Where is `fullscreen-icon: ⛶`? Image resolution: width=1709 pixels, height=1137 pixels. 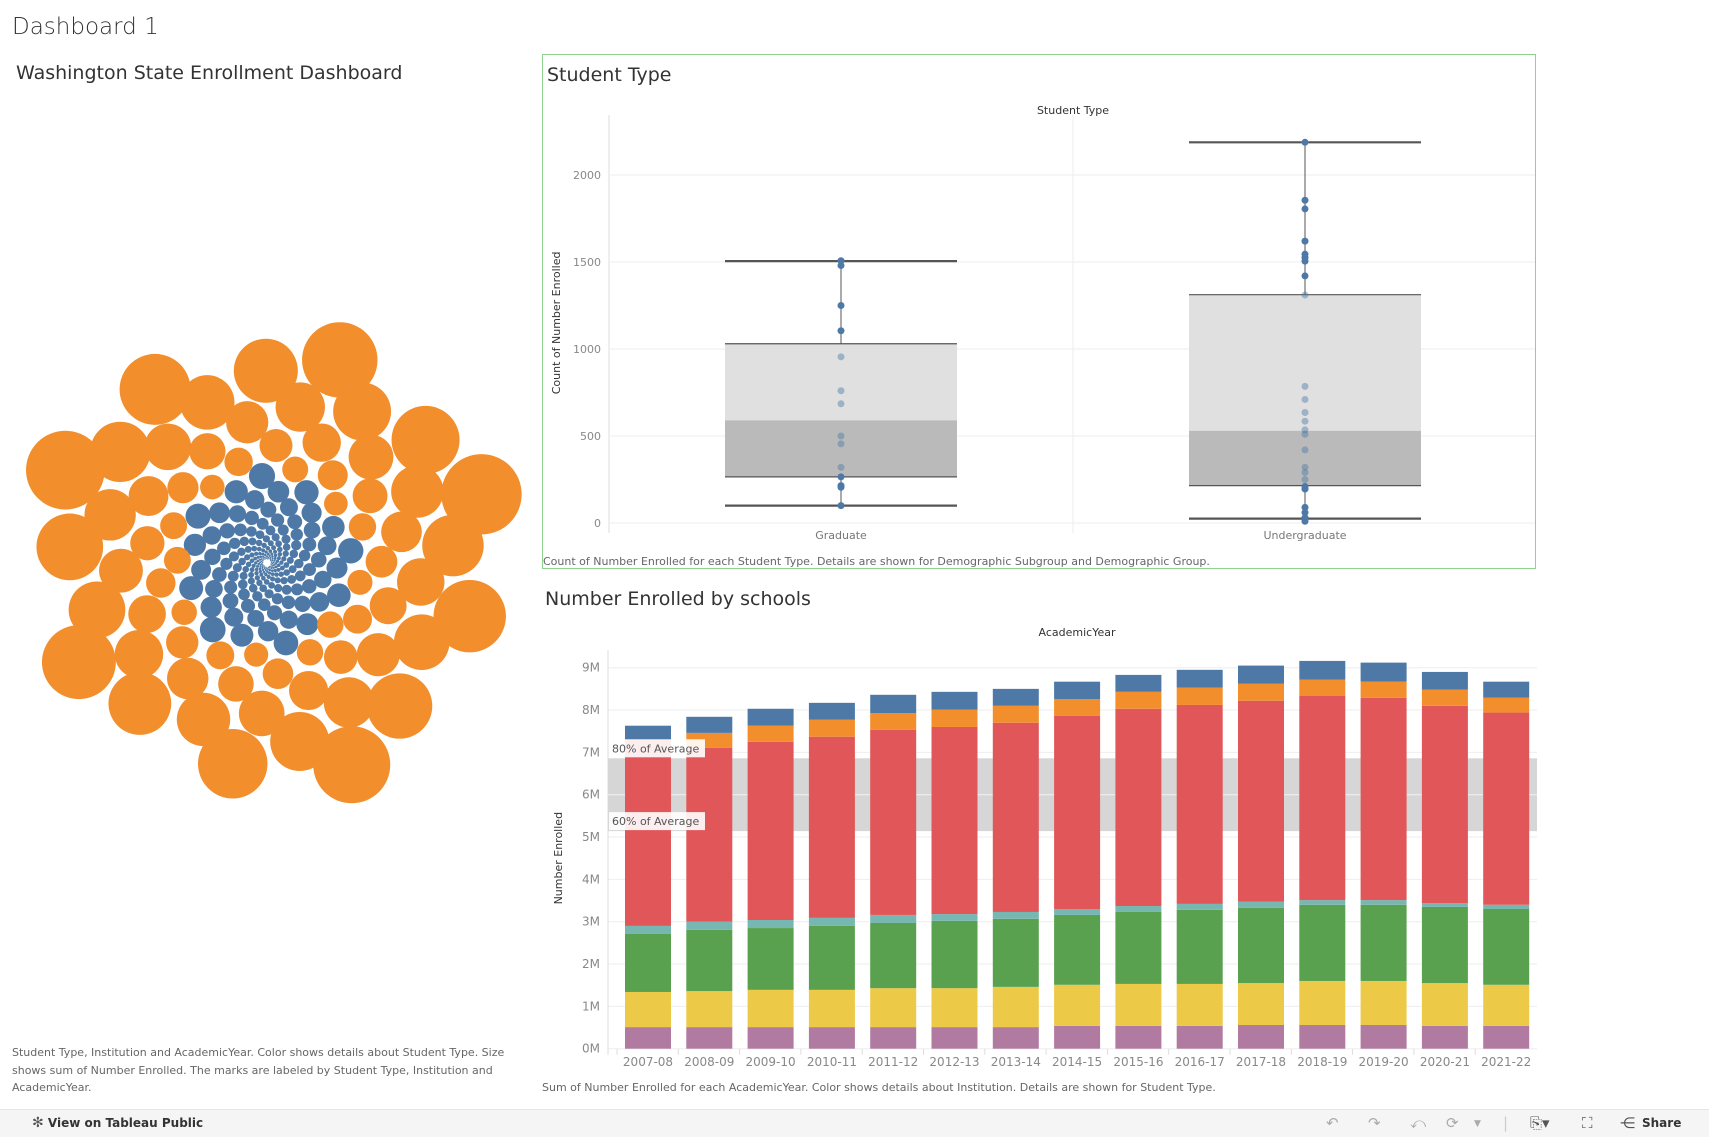
fullscreen-icon: ⛶ is located at coordinates (1587, 1123).